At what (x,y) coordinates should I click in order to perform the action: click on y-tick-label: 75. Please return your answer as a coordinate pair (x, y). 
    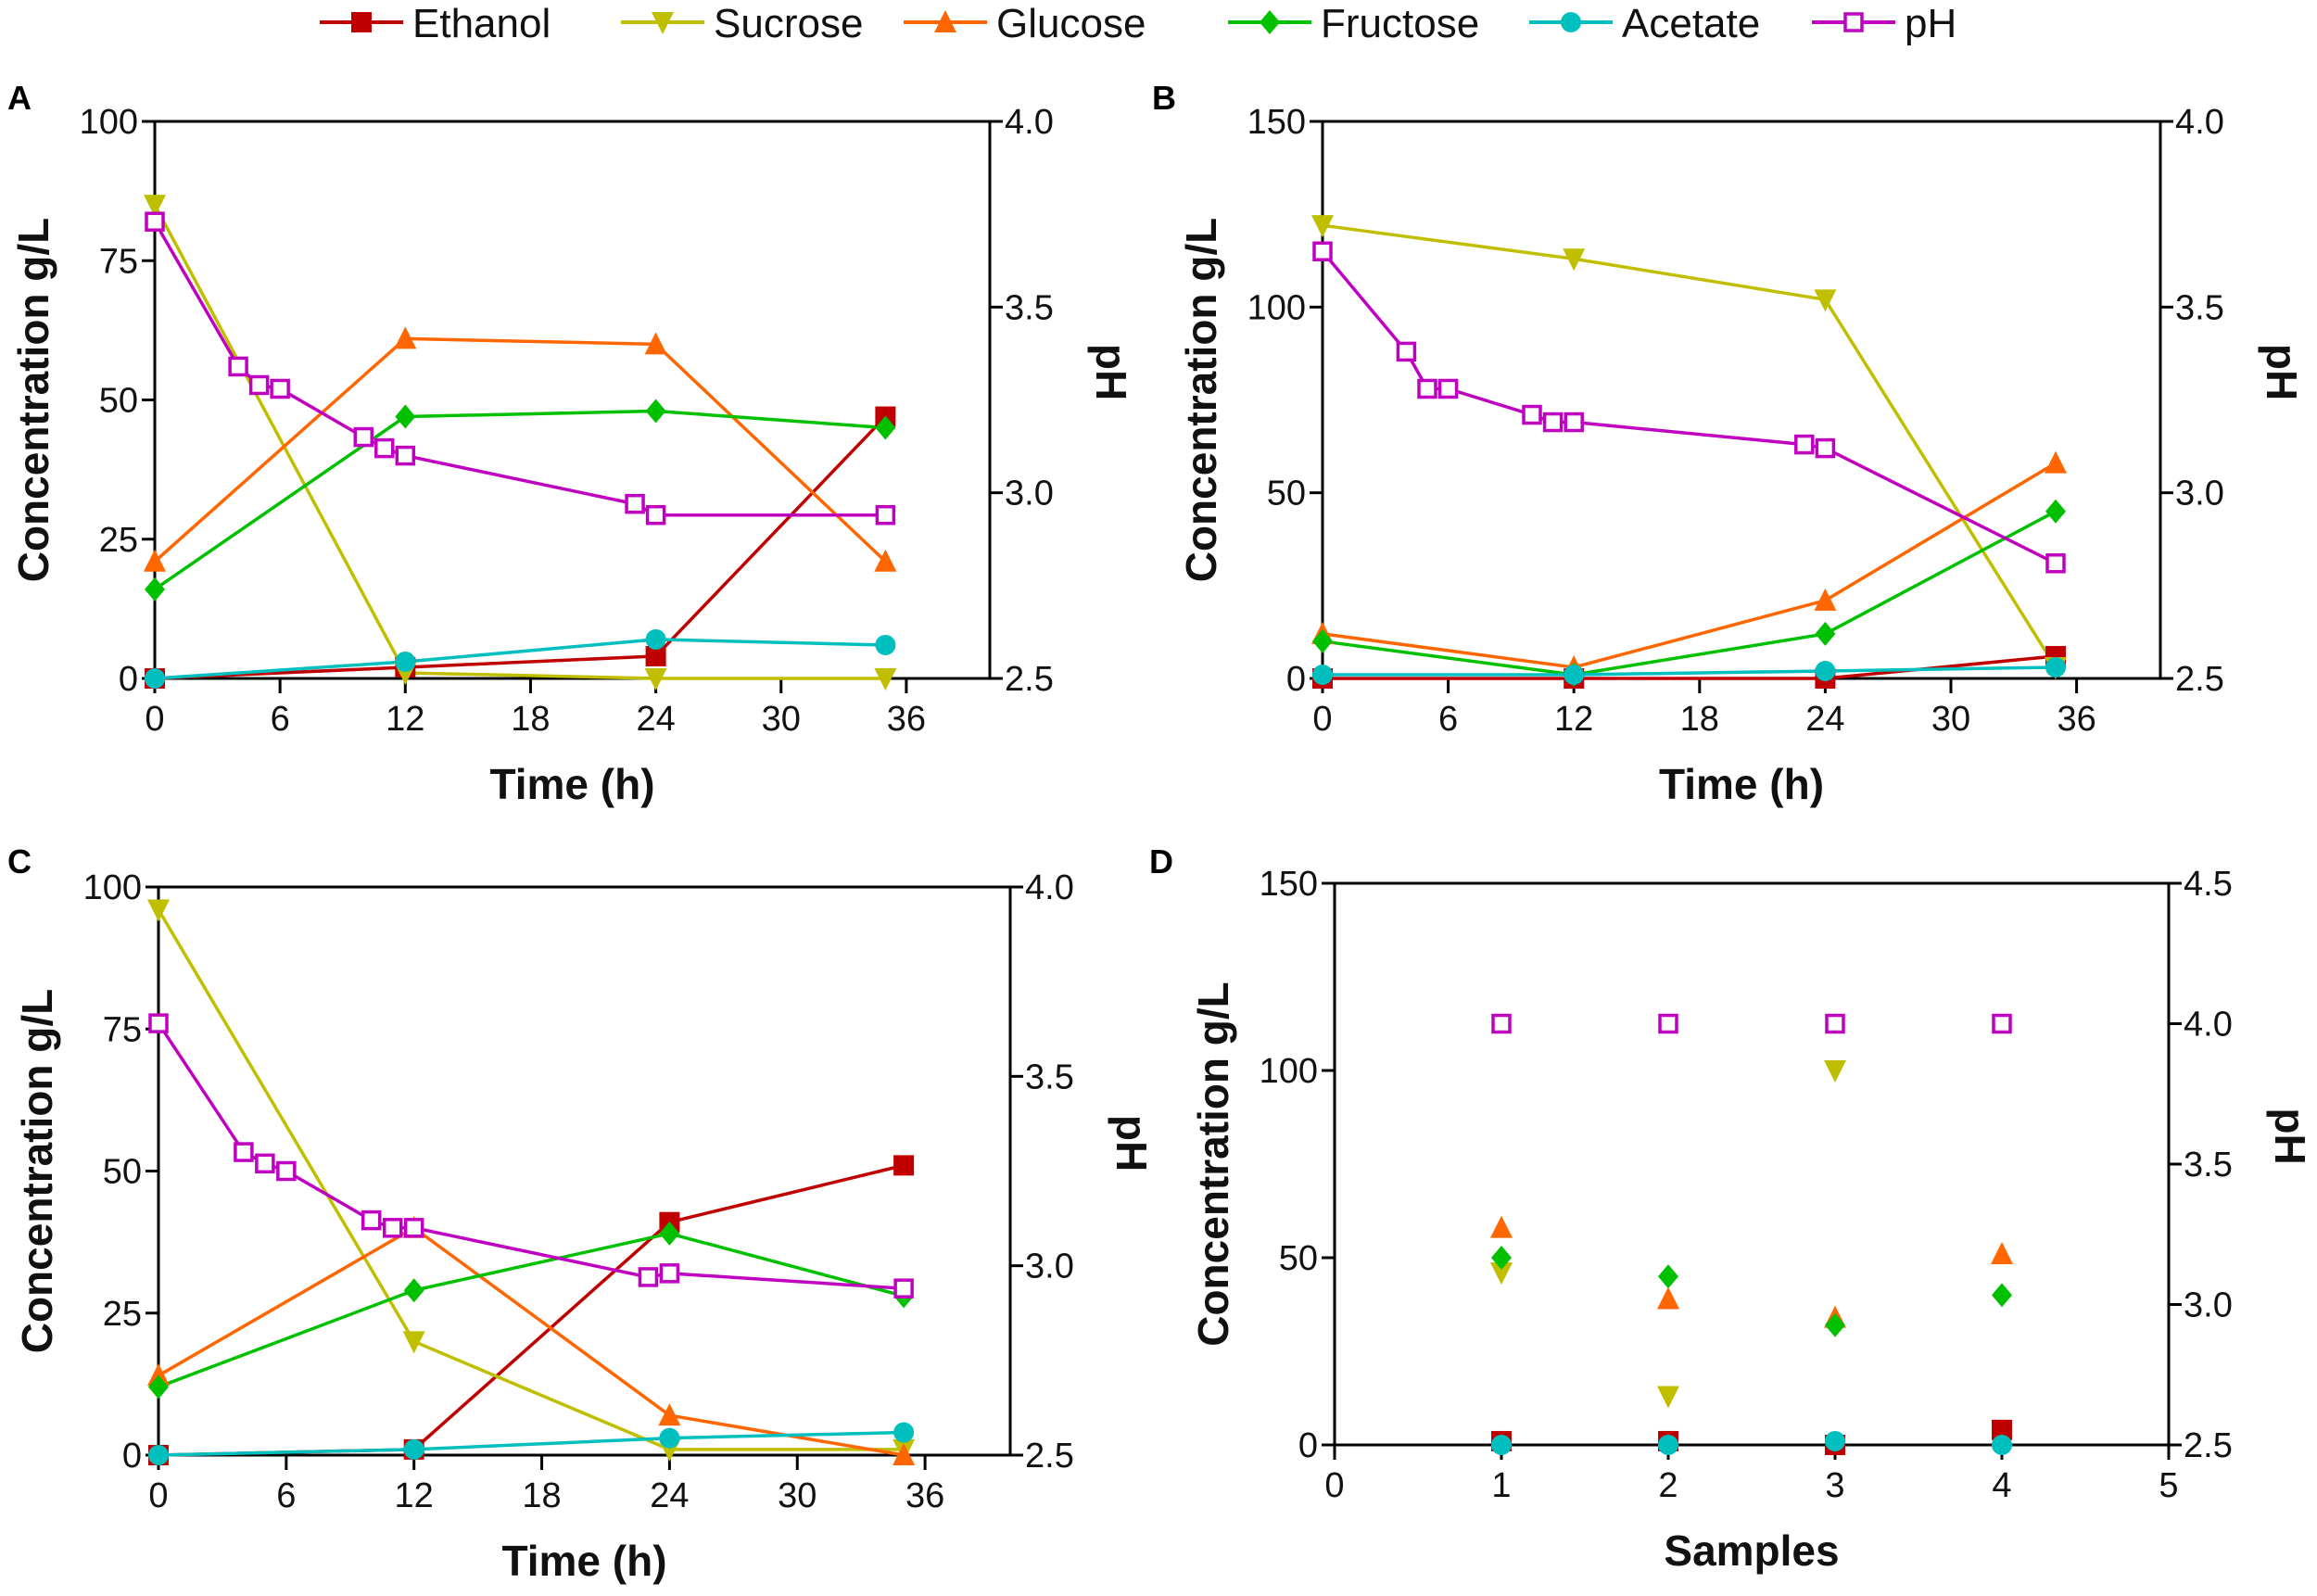
    Looking at the image, I should click on (122, 1030).